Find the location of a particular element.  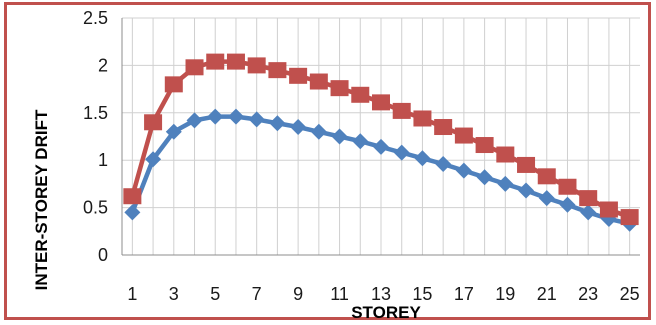

x-tick-label: 23 is located at coordinates (588, 294).